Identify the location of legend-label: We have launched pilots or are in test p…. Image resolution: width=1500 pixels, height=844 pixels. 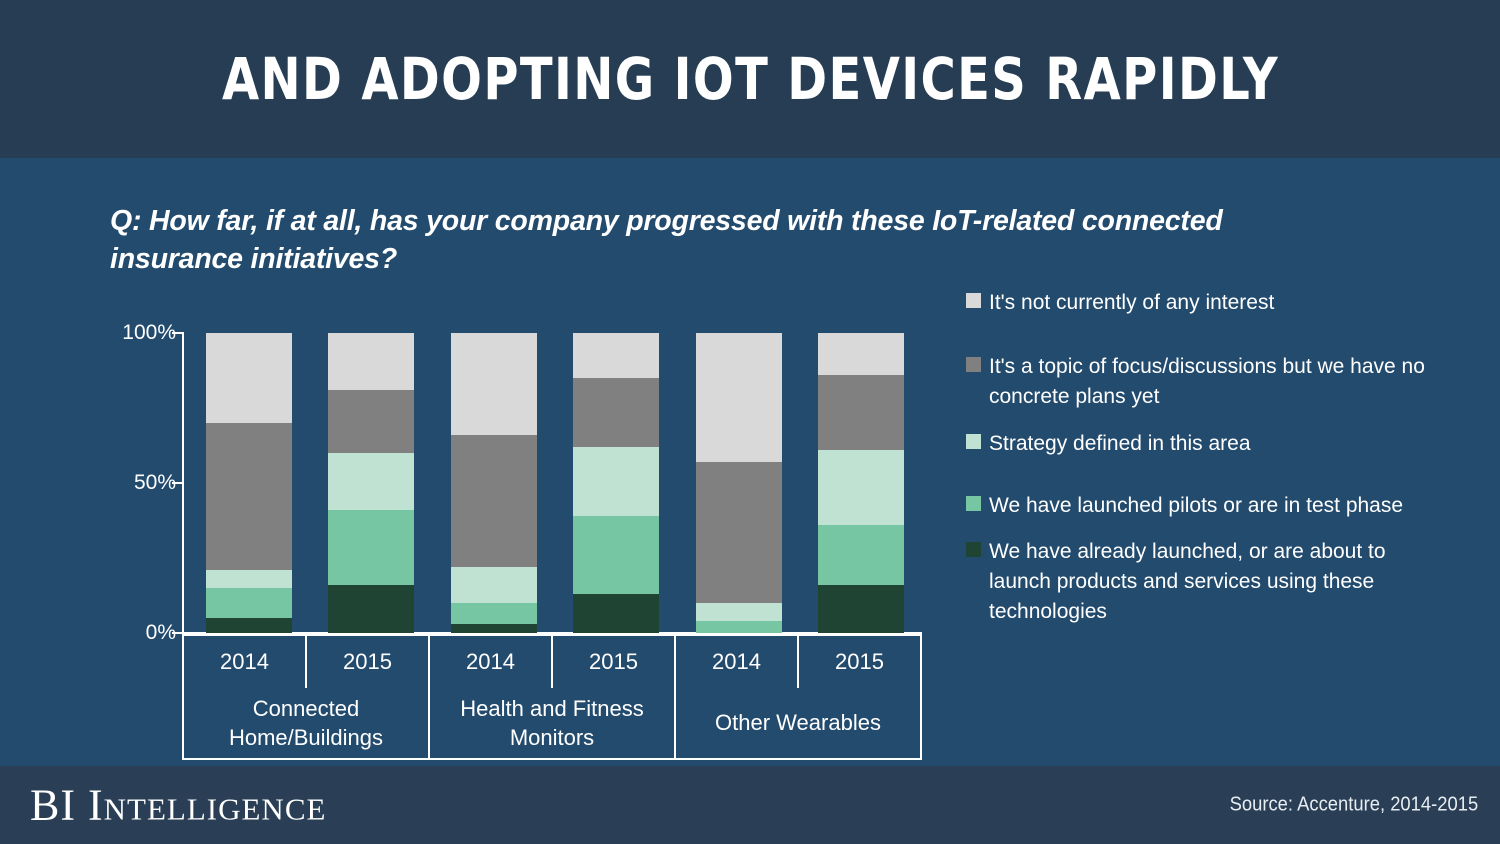
(1196, 506).